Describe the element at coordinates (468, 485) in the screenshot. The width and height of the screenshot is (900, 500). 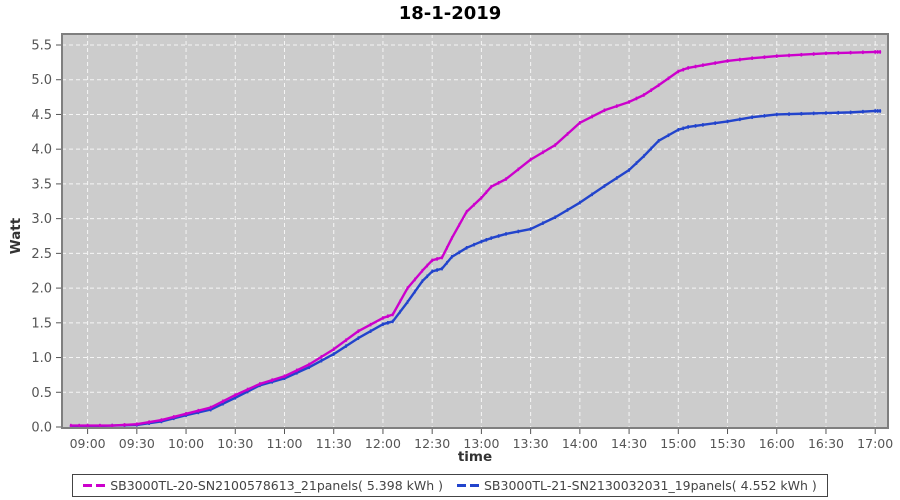
I see `series2-line-swatch` at that location.